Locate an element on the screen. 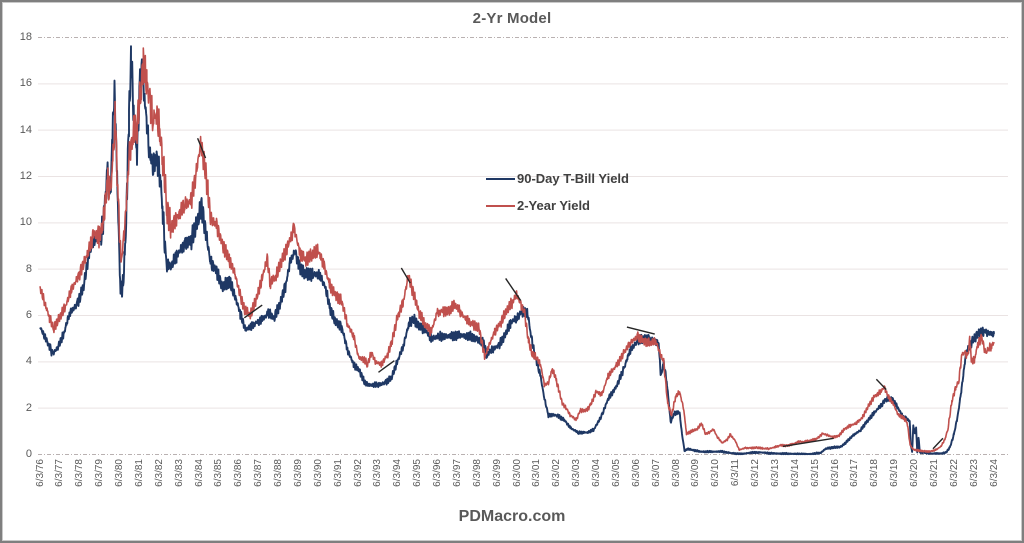 The width and height of the screenshot is (1024, 543). x-tick: 6/3/96 is located at coordinates (438, 484).